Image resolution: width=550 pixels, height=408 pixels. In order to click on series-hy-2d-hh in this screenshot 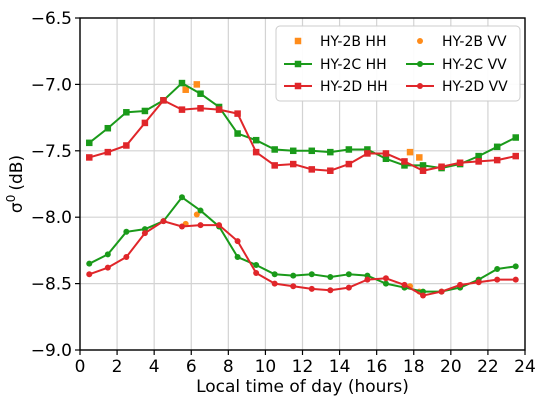, I will do `click(302, 135)`.